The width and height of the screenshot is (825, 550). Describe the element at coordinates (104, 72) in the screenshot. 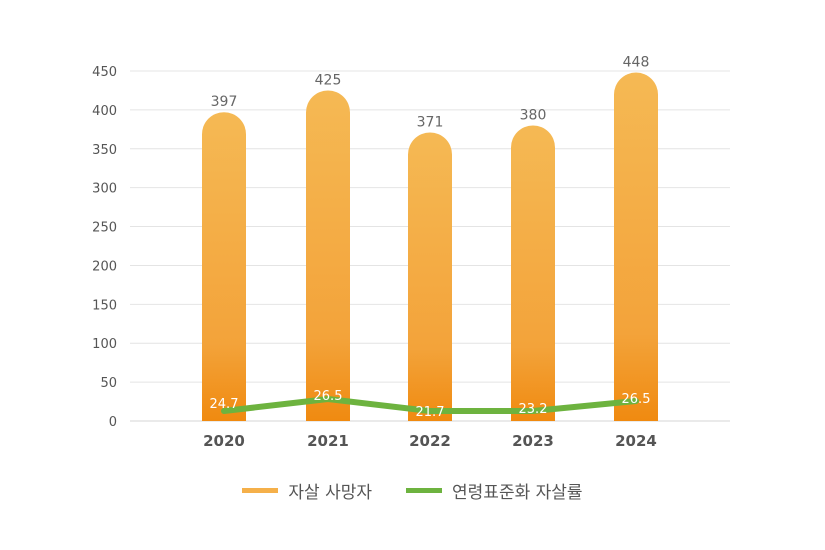

I see `y-tick-label: 450` at that location.